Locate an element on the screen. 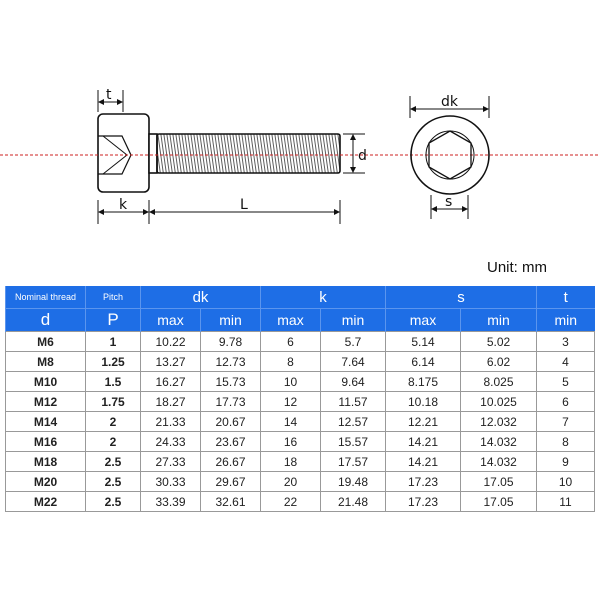 This screenshot has width=600, height=600. header-dk-max: max is located at coordinates (170, 320).